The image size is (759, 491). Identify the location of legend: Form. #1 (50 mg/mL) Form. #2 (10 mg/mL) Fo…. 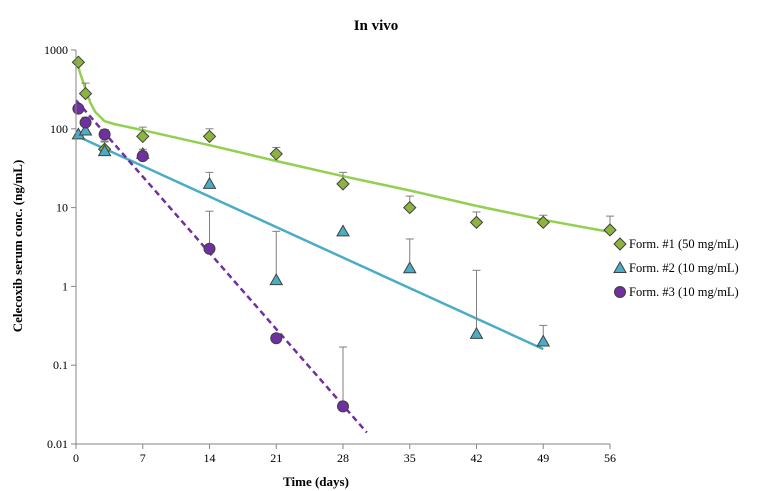
(676, 268).